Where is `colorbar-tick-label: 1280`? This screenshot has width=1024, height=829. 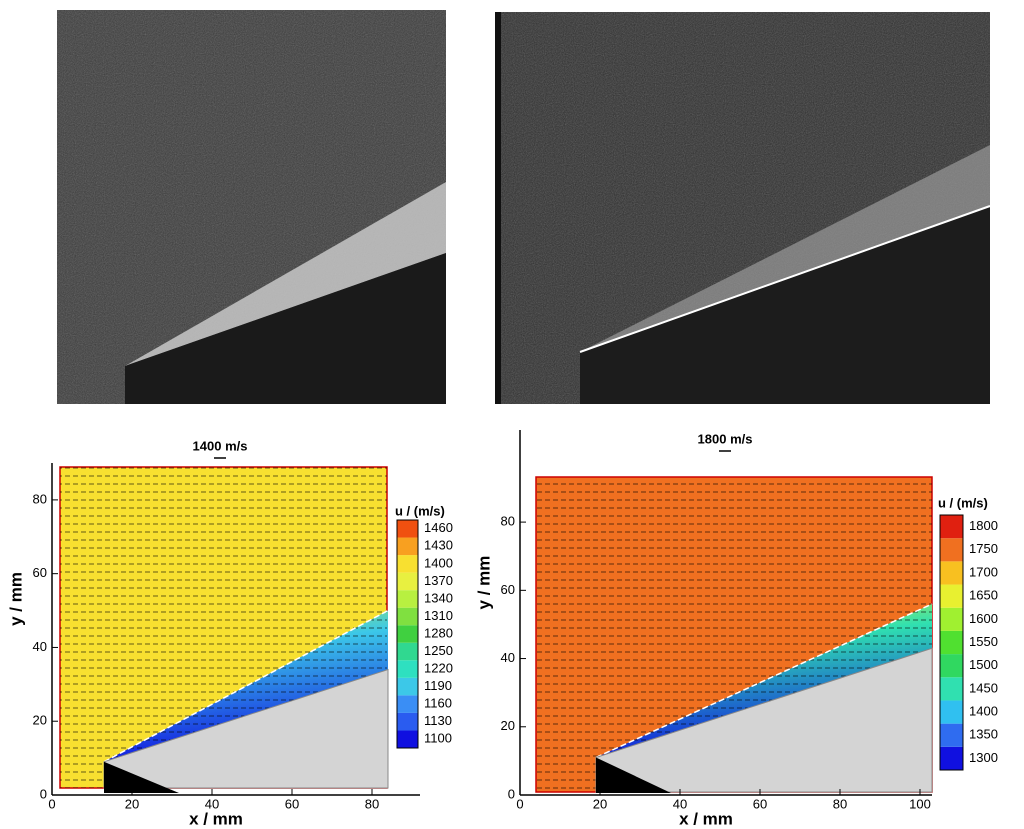
colorbar-tick-label: 1280 is located at coordinates (438, 632).